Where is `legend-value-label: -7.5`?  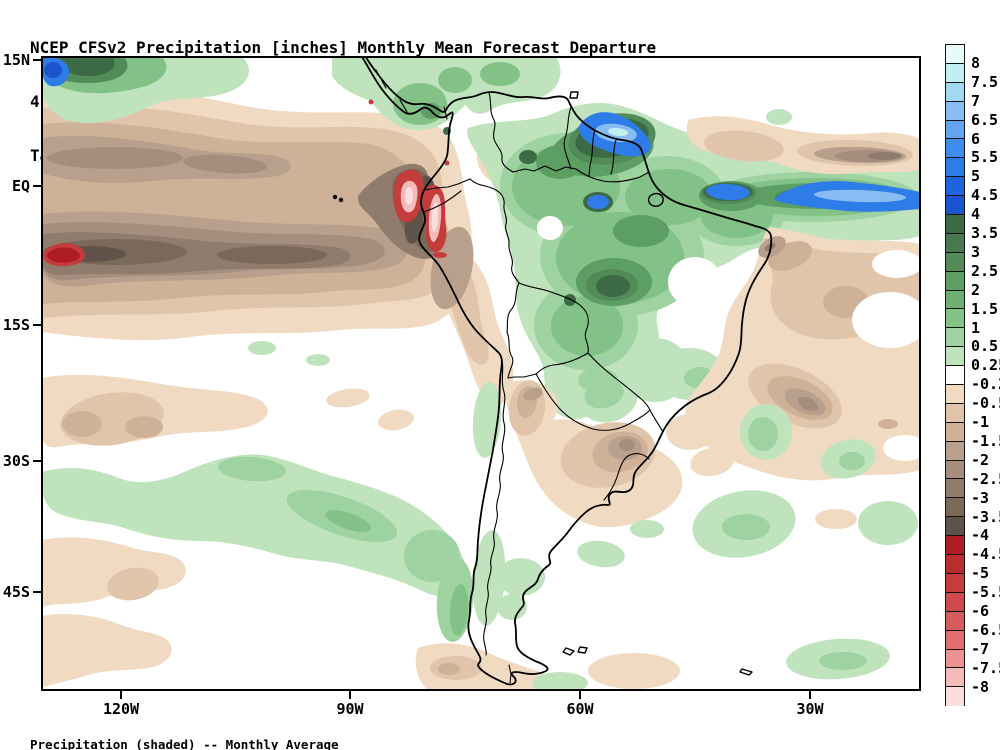
legend-value-label: -7.5 is located at coordinates (985, 667).